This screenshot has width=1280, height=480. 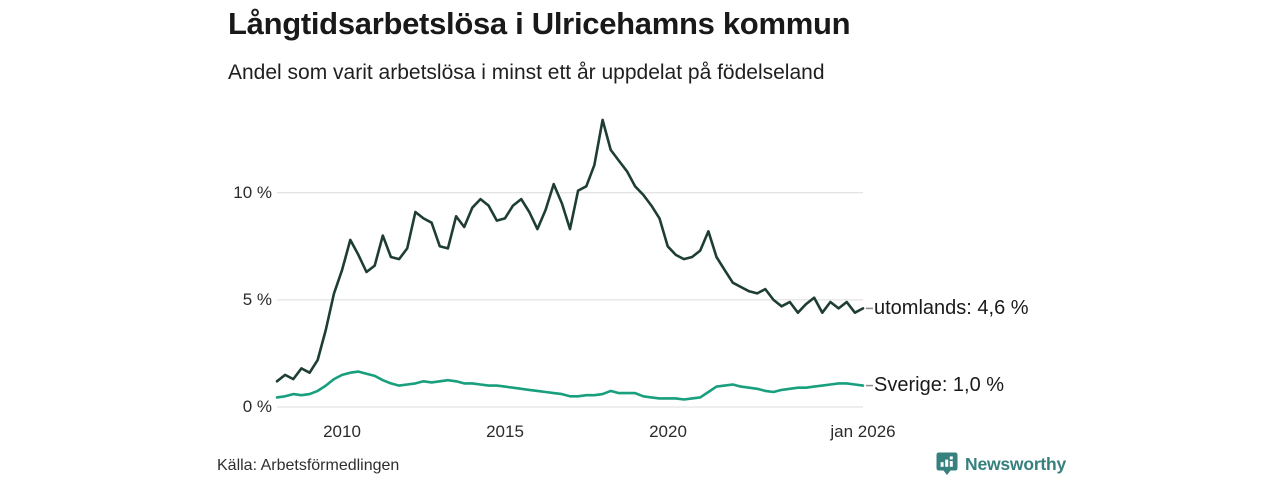 I want to click on x-axis-tick-2020: 2020, so click(x=668, y=431).